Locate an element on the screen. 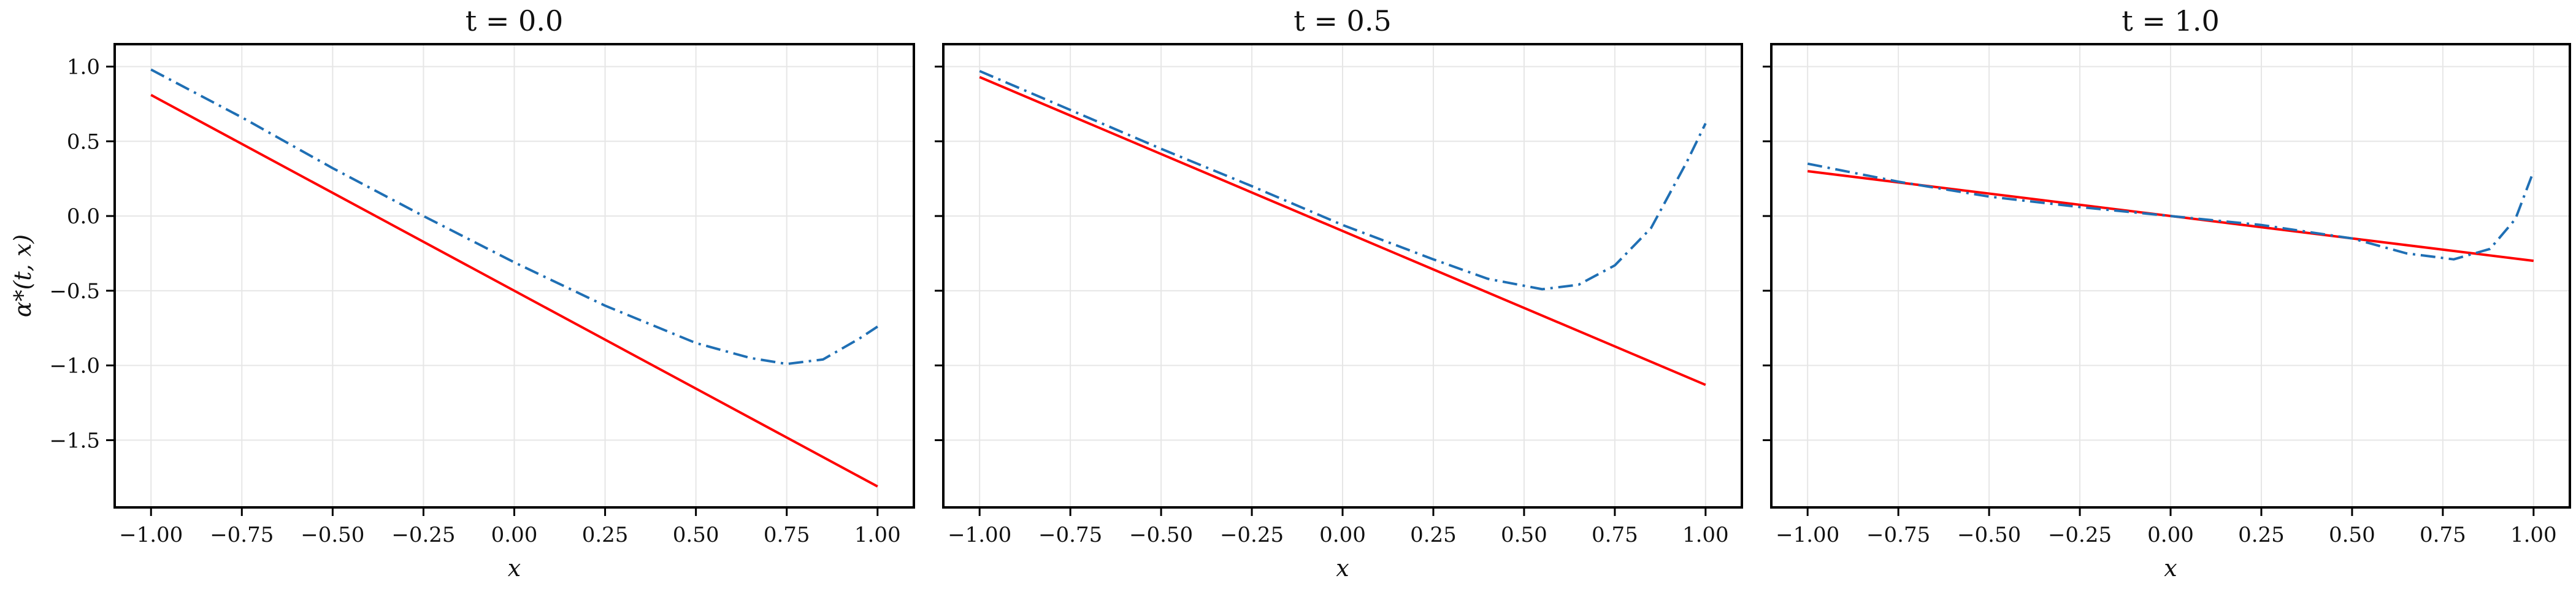  panel-title: t = 0.0 is located at coordinates (514, 20).